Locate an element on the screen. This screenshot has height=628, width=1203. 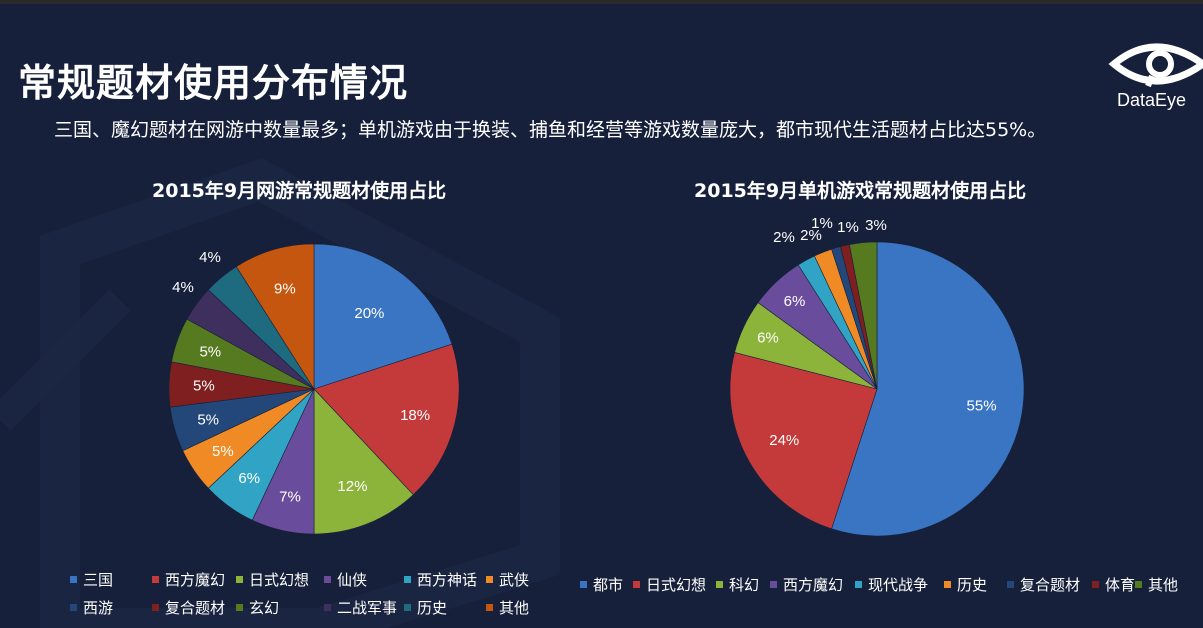
chart-title-online: 2015年9月网游常规题材使用占比 is located at coordinates (299, 191).